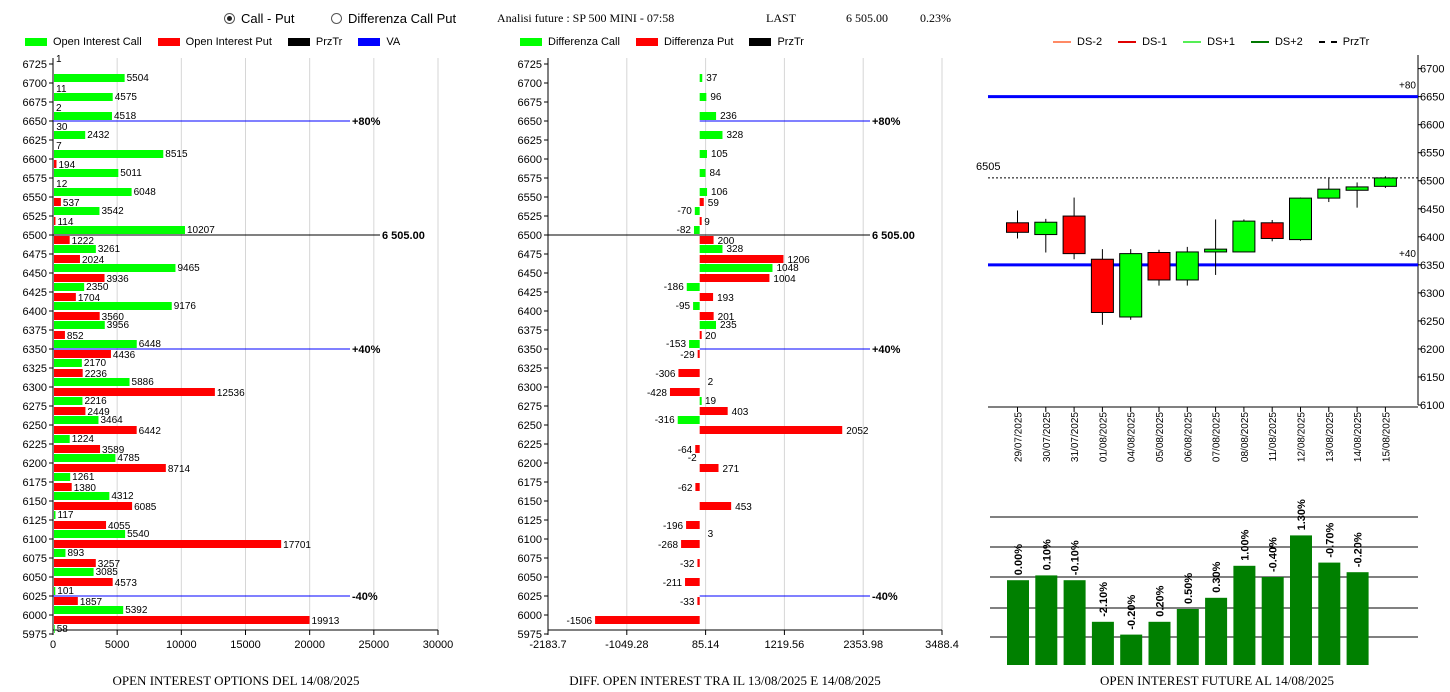 The image size is (1450, 692). I want to click on y-tick-label: 6325, so click(35, 369).